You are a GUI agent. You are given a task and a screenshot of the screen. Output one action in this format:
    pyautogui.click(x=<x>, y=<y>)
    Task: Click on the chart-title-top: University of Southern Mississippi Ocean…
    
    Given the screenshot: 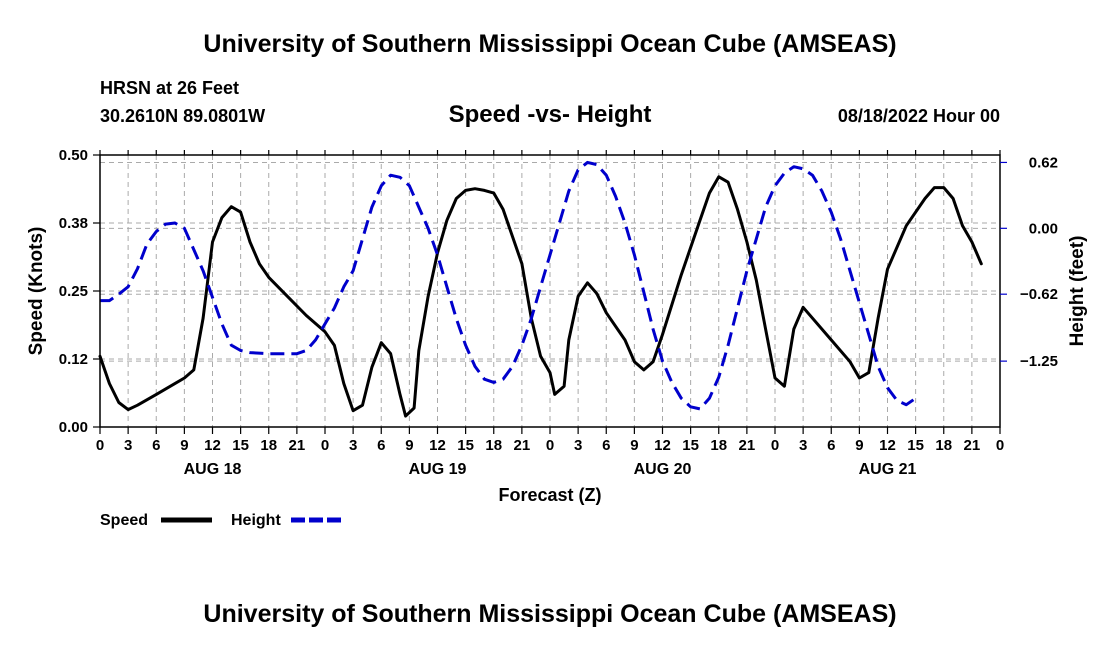 What is the action you would take?
    pyautogui.click(x=550, y=44)
    